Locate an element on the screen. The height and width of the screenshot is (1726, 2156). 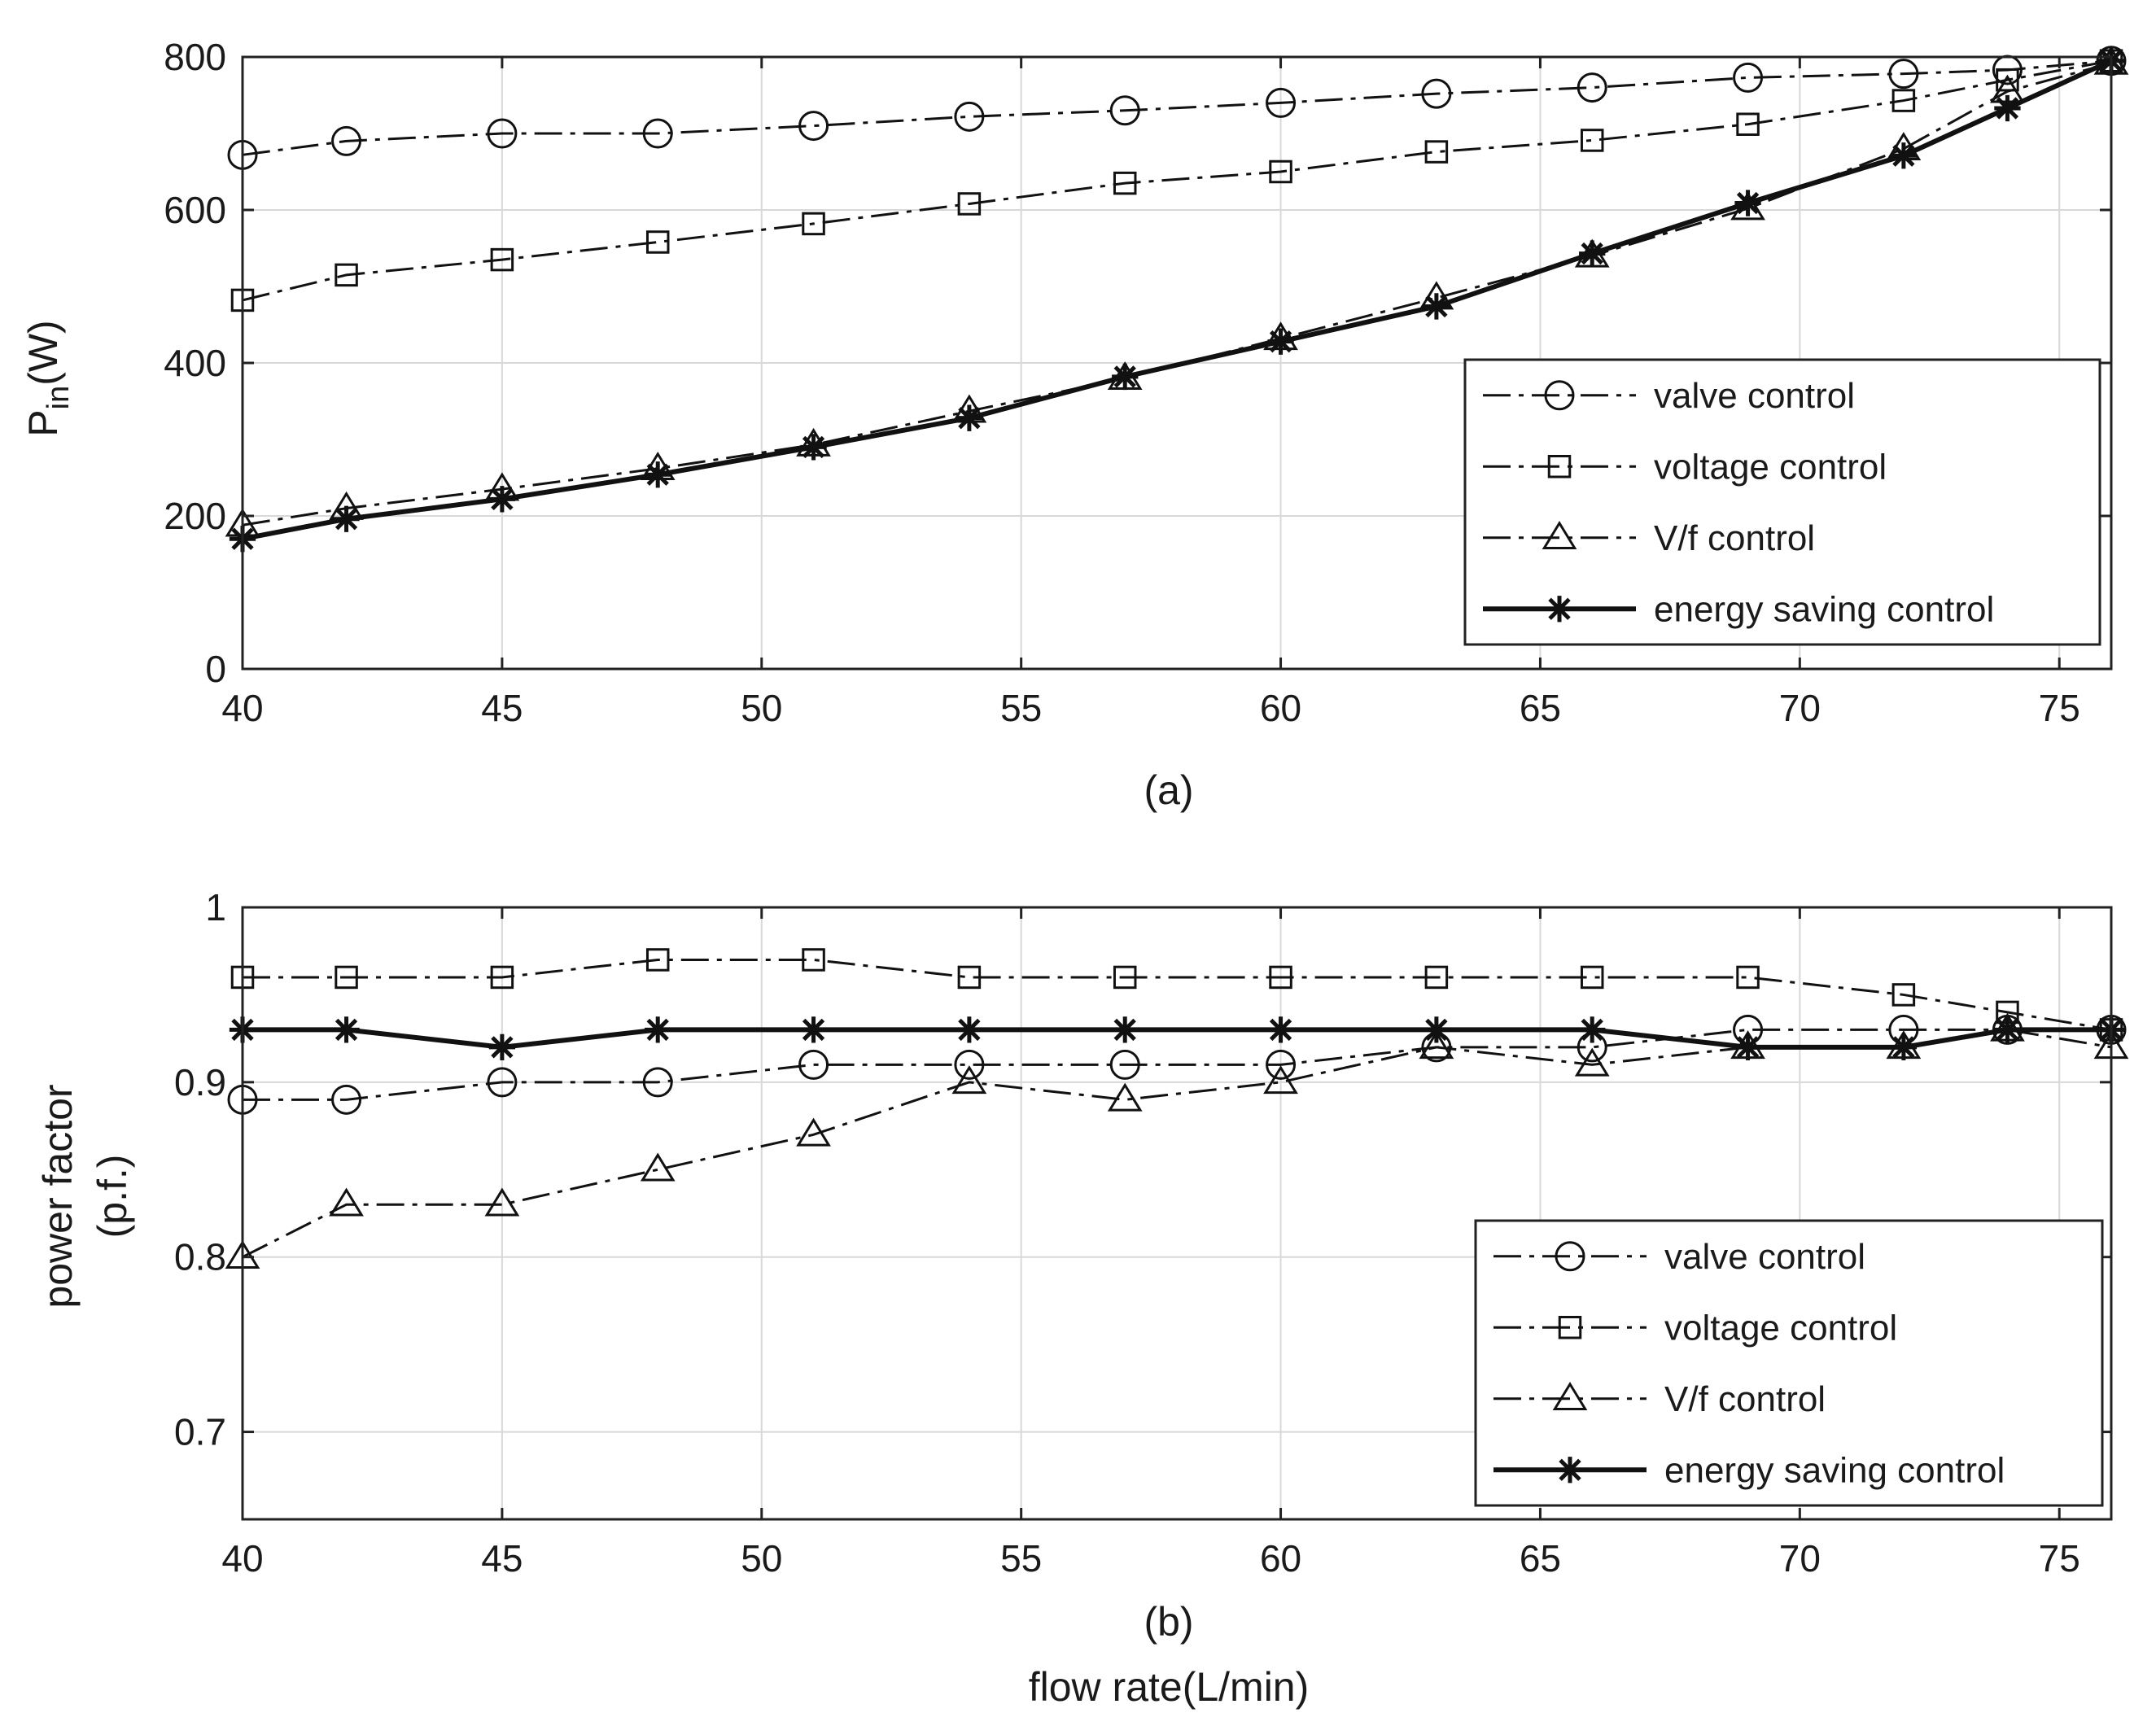
legend-item-voltage-control: voltage control is located at coordinates (1685, 467).